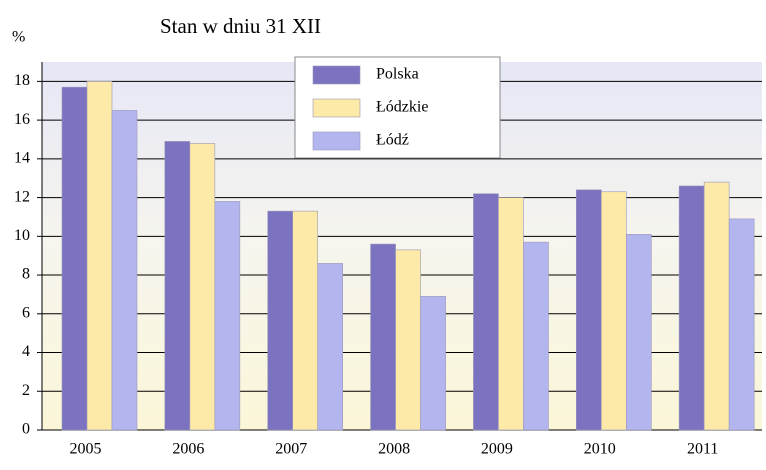  What do you see at coordinates (26, 429) in the screenshot?
I see `y-tick-label: 0` at bounding box center [26, 429].